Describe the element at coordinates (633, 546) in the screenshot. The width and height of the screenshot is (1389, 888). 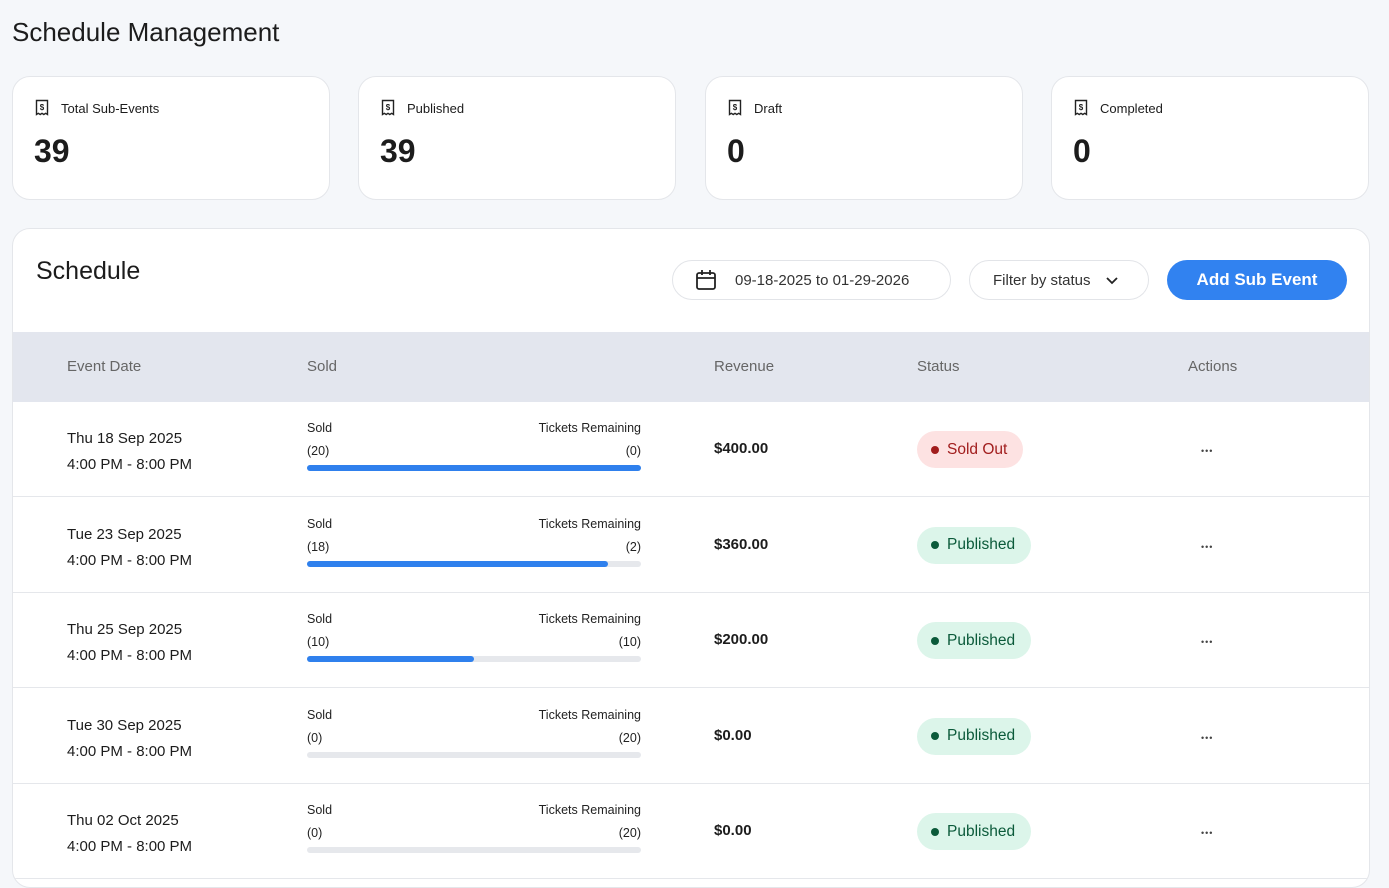
I see `remaining-count: (2)` at that location.